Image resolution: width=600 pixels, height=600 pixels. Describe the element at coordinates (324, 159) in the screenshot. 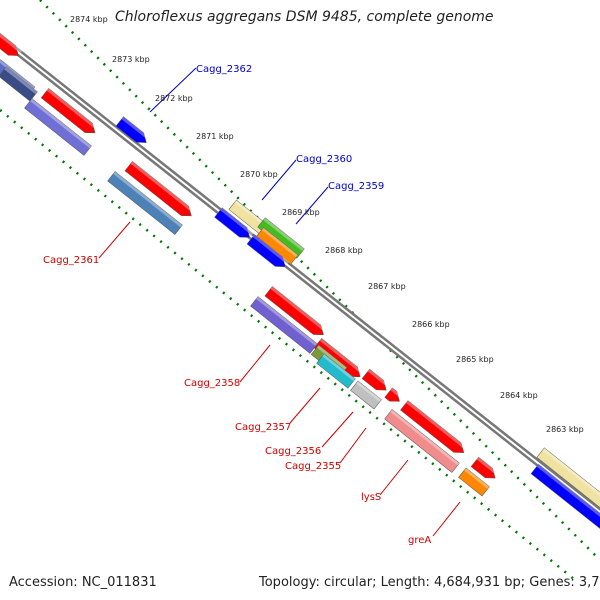

I see `gene-label-upper: Cagg_2360` at that location.